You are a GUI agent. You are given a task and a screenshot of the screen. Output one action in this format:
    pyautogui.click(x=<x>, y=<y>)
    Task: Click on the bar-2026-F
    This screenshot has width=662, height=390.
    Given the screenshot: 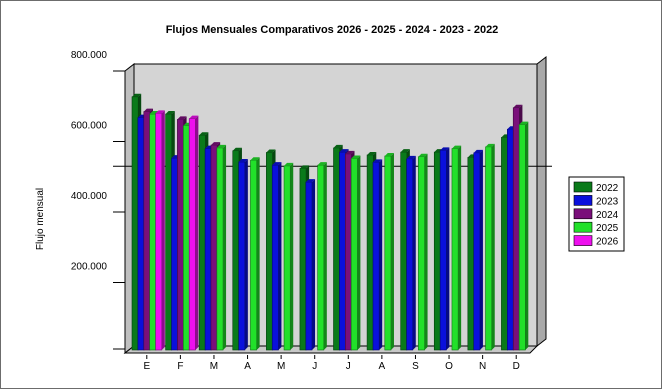 What is the action you would take?
    pyautogui.click(x=193, y=233)
    